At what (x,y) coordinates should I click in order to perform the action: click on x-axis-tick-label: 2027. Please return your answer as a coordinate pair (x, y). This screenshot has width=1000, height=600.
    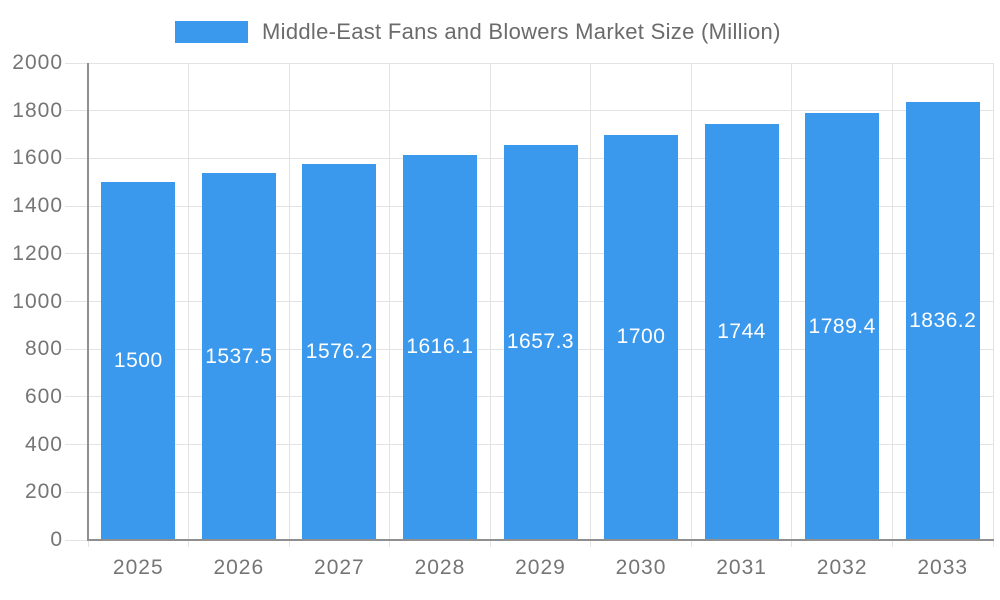
    Looking at the image, I should click on (339, 567).